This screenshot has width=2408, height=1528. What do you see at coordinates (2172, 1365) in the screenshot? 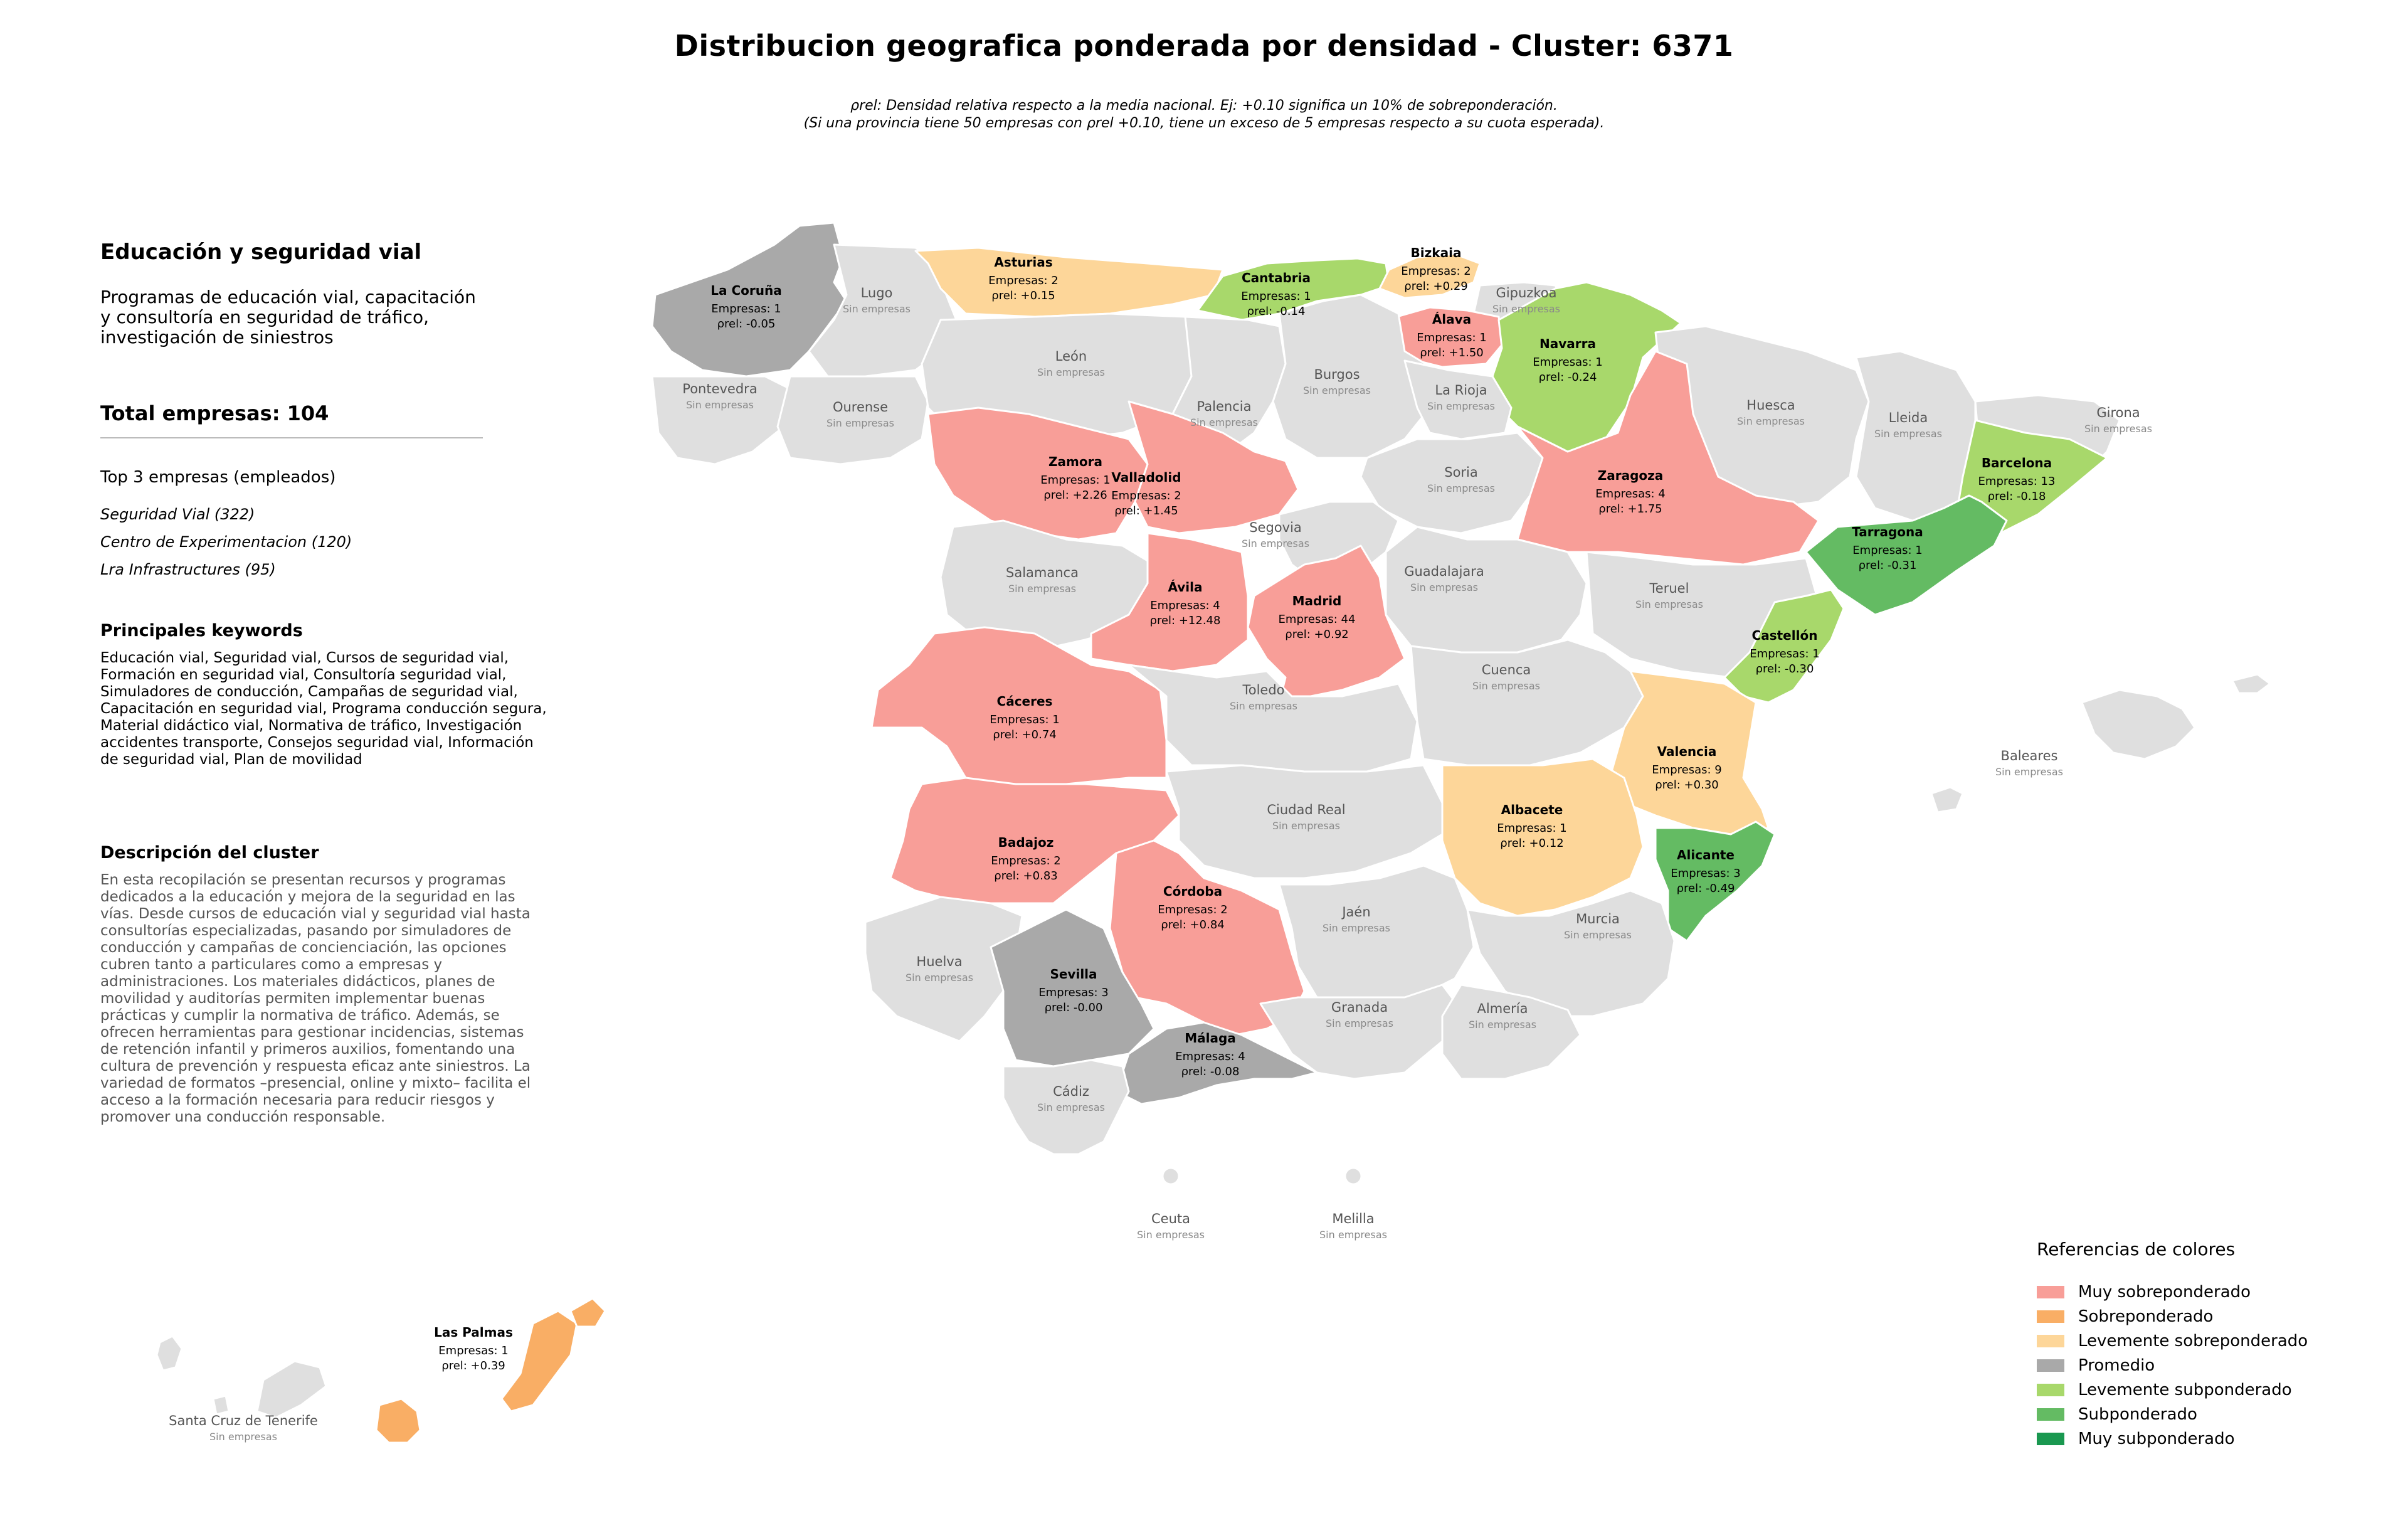
I see `legend-item: Promedio` at bounding box center [2172, 1365].